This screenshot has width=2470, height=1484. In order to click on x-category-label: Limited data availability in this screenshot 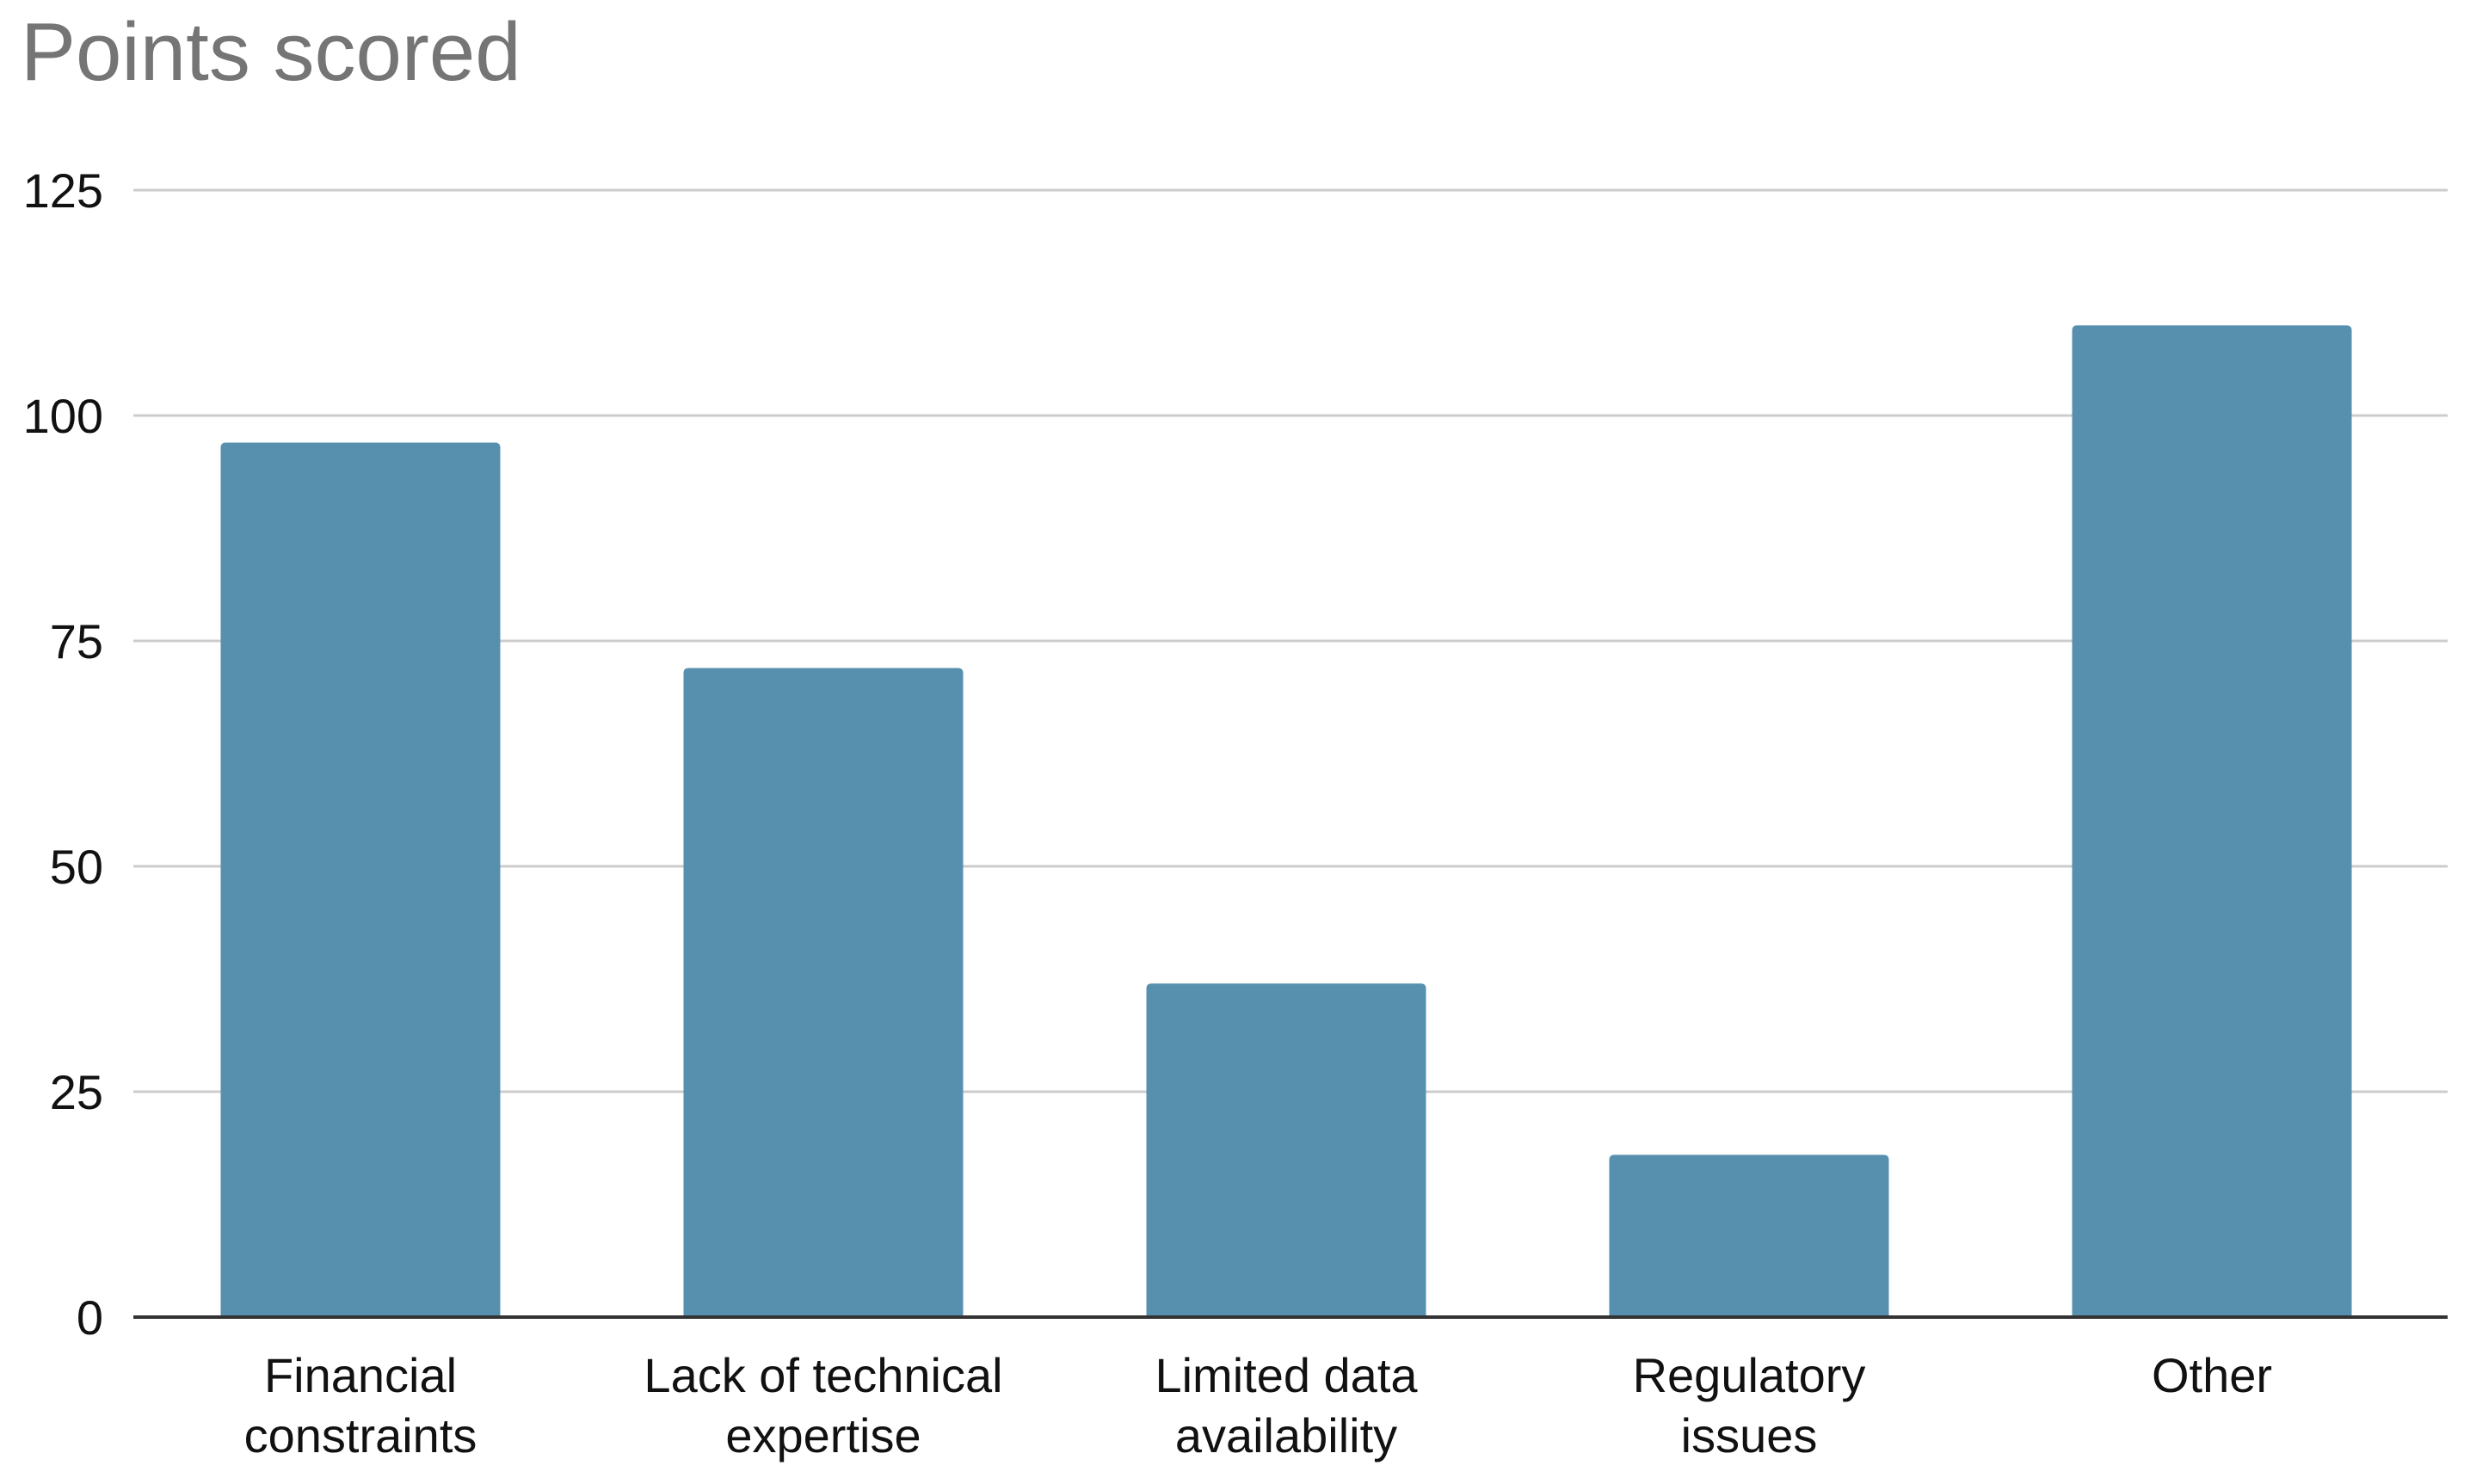, I will do `click(1287, 1405)`.